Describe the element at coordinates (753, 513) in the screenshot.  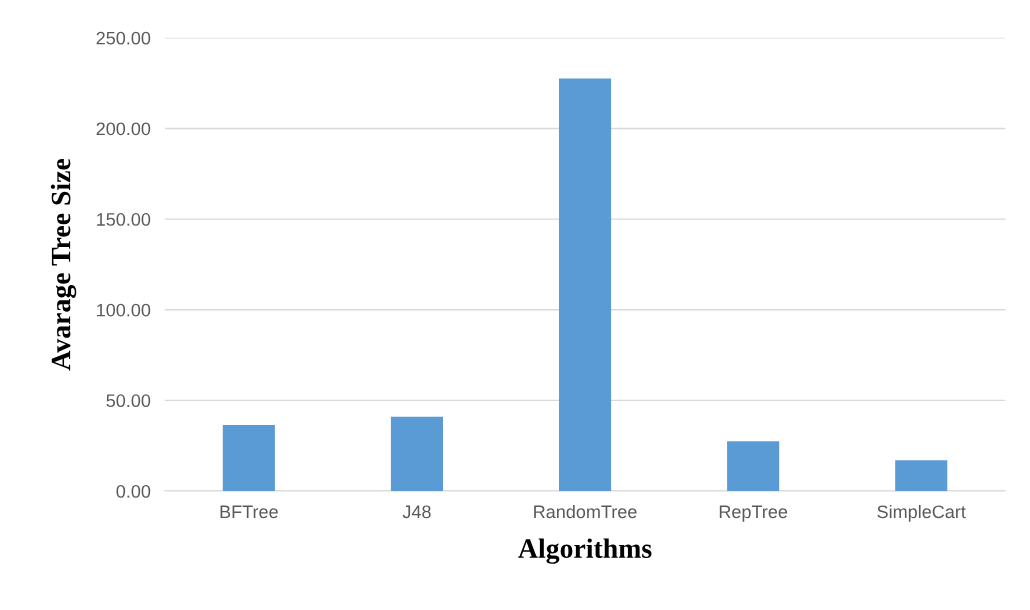
I see `x-tick-label: RepTree` at that location.